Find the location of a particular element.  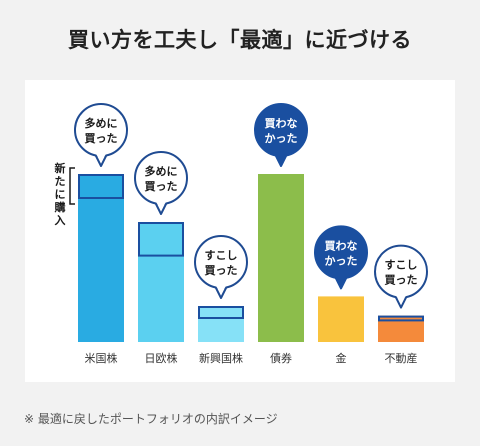

callout-text-2-line2: 買った is located at coordinates (161, 186).